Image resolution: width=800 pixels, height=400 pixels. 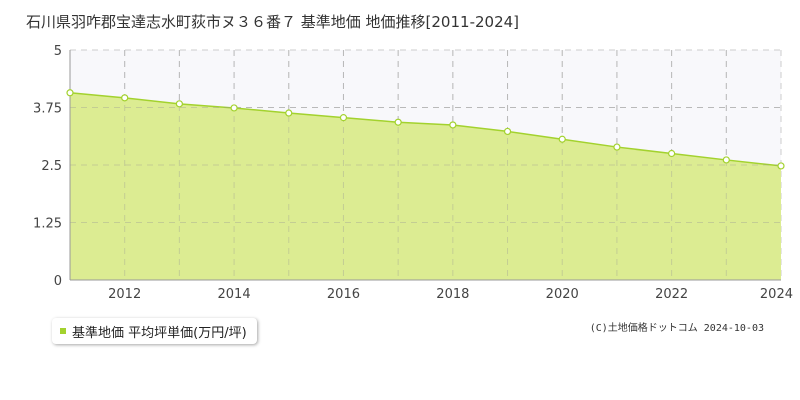 I want to click on y-tick-label: 3.75, so click(x=47, y=109).